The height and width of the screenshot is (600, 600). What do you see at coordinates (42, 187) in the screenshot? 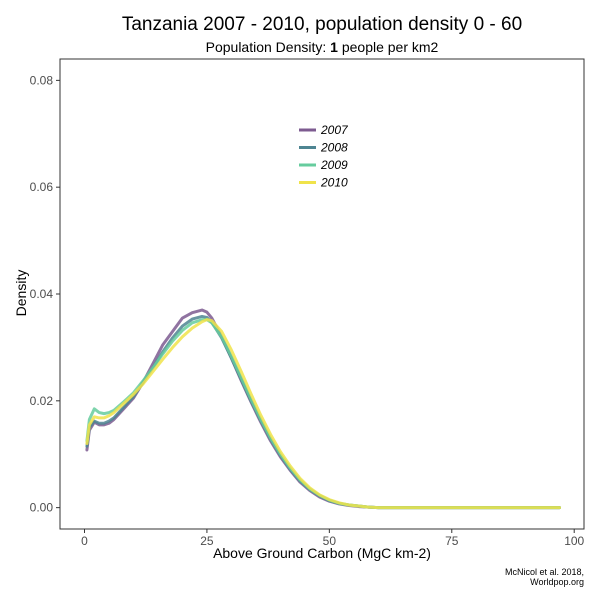
I see `y-tick-label: 0.06` at bounding box center [42, 187].